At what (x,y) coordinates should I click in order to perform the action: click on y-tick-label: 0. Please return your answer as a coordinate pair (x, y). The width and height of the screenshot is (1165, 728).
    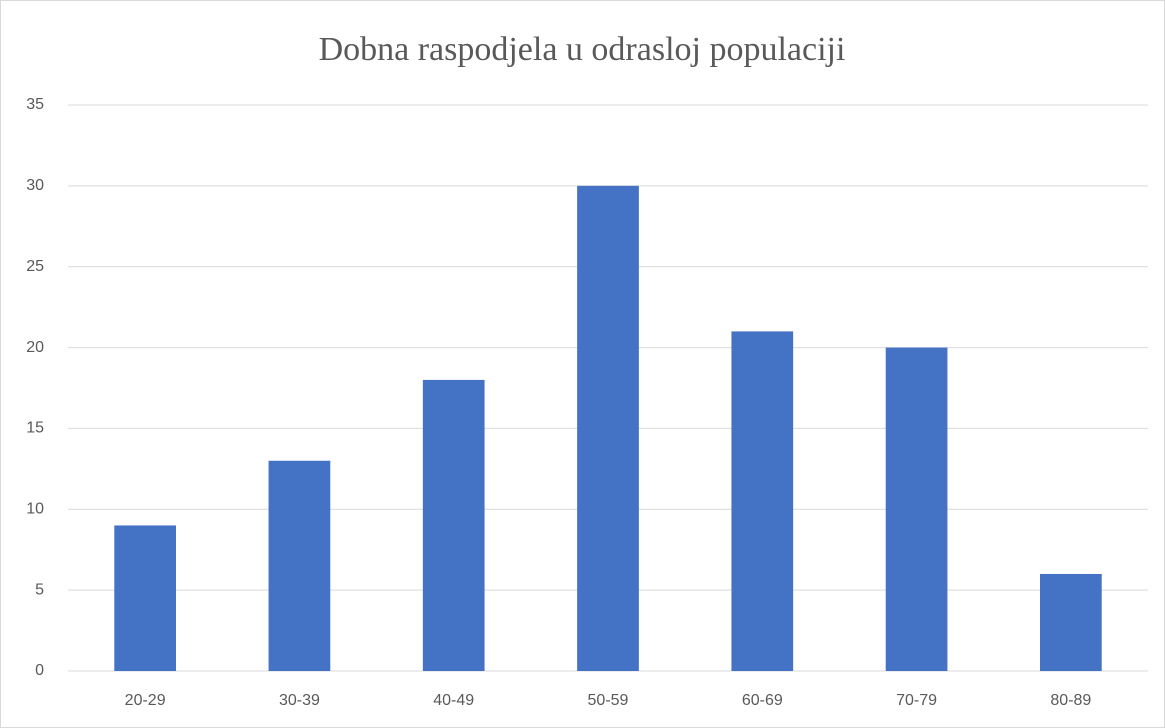
    Looking at the image, I should click on (39, 670).